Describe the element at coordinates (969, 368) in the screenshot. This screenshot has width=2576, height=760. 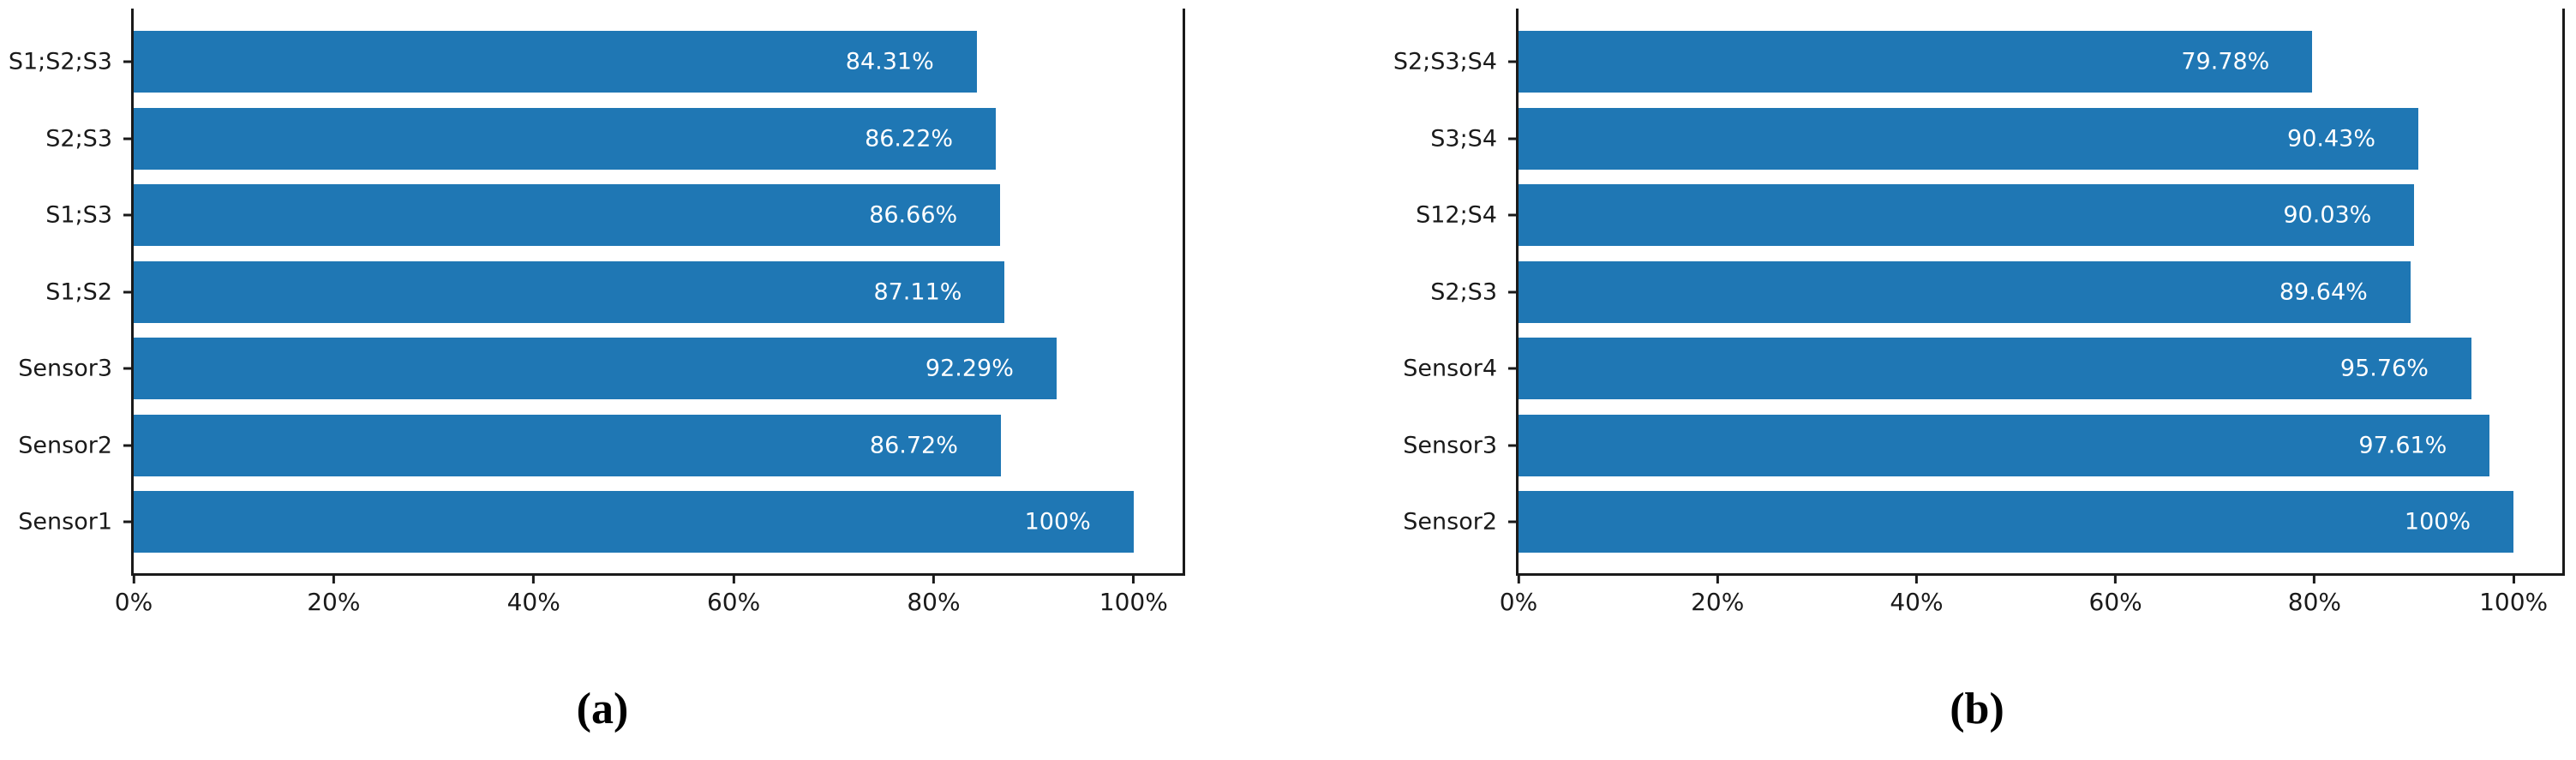
I see `bar-value-label: 92.29%` at that location.